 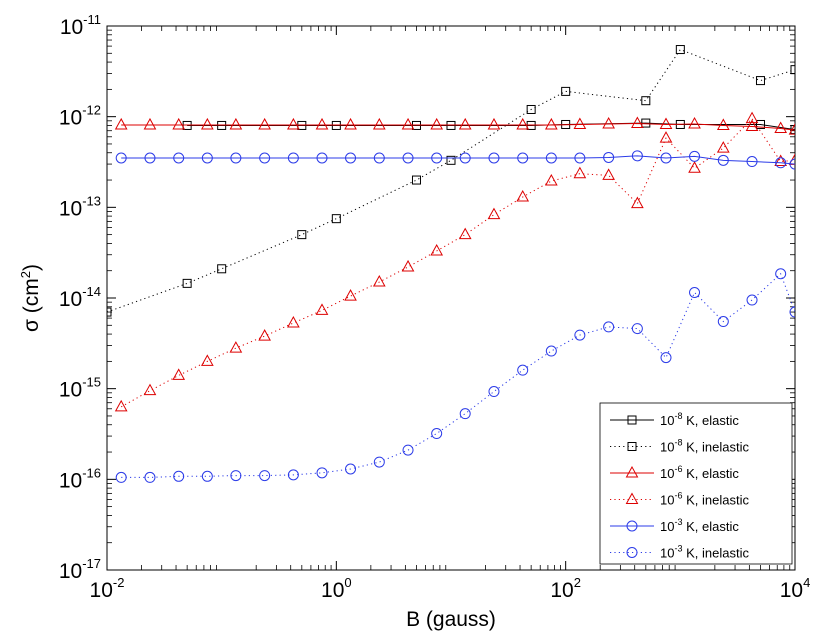 What do you see at coordinates (679, 499) in the screenshot?
I see `legend-item: 10-6 K, inelastic` at bounding box center [679, 499].